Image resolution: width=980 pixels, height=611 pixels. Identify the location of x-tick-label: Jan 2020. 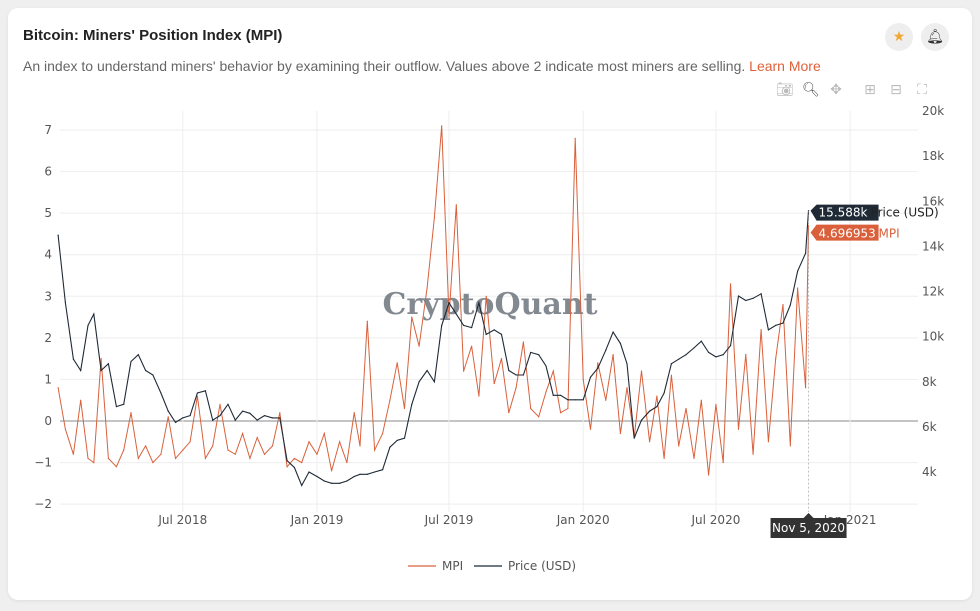
(583, 520).